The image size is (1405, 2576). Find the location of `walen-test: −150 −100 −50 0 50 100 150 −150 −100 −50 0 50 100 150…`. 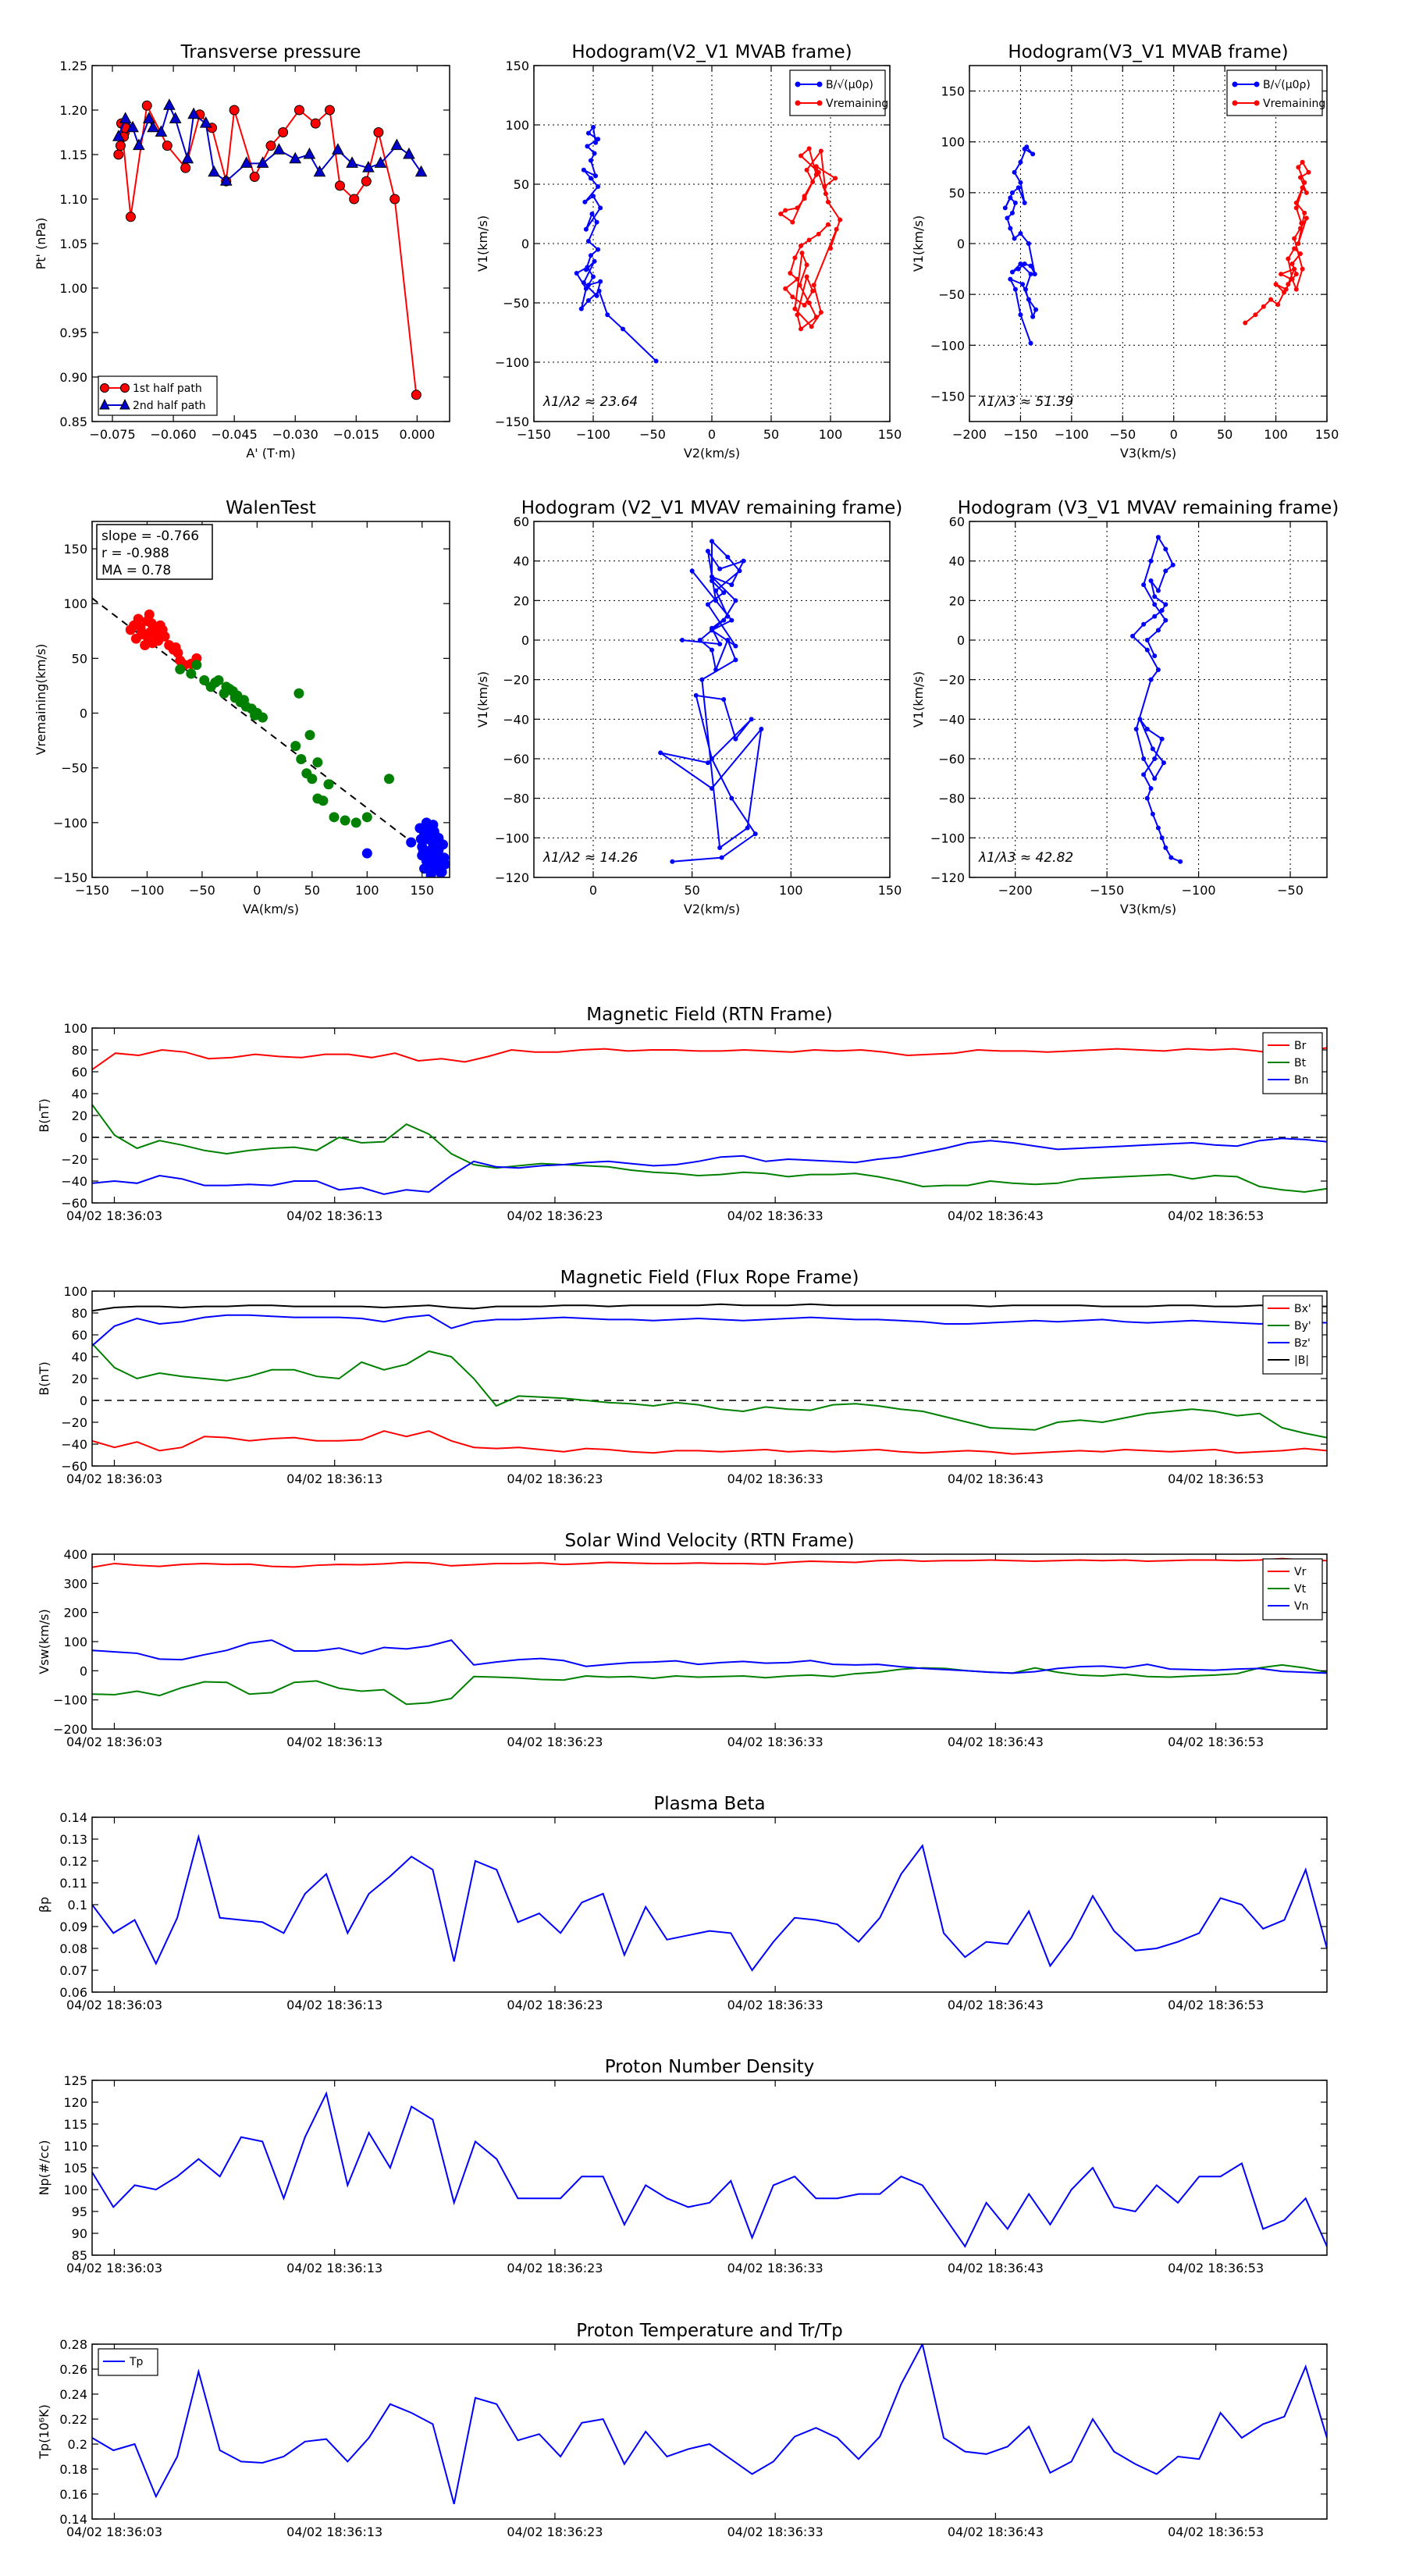

walen-test: −150 −100 −50 0 50 100 150 −150 −100 −50 0 50 100 150… is located at coordinates (242, 707).